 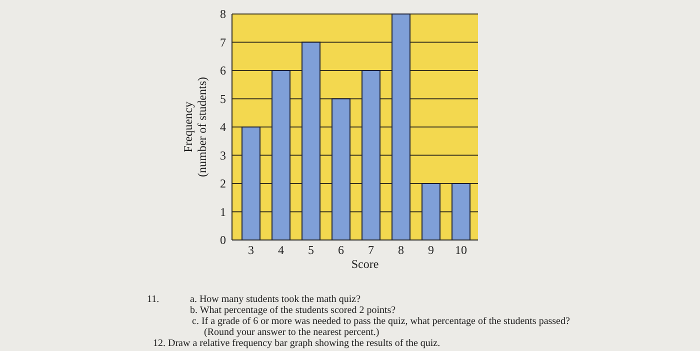 What do you see at coordinates (223, 155) in the screenshot?
I see `y-tick-label: 3` at bounding box center [223, 155].